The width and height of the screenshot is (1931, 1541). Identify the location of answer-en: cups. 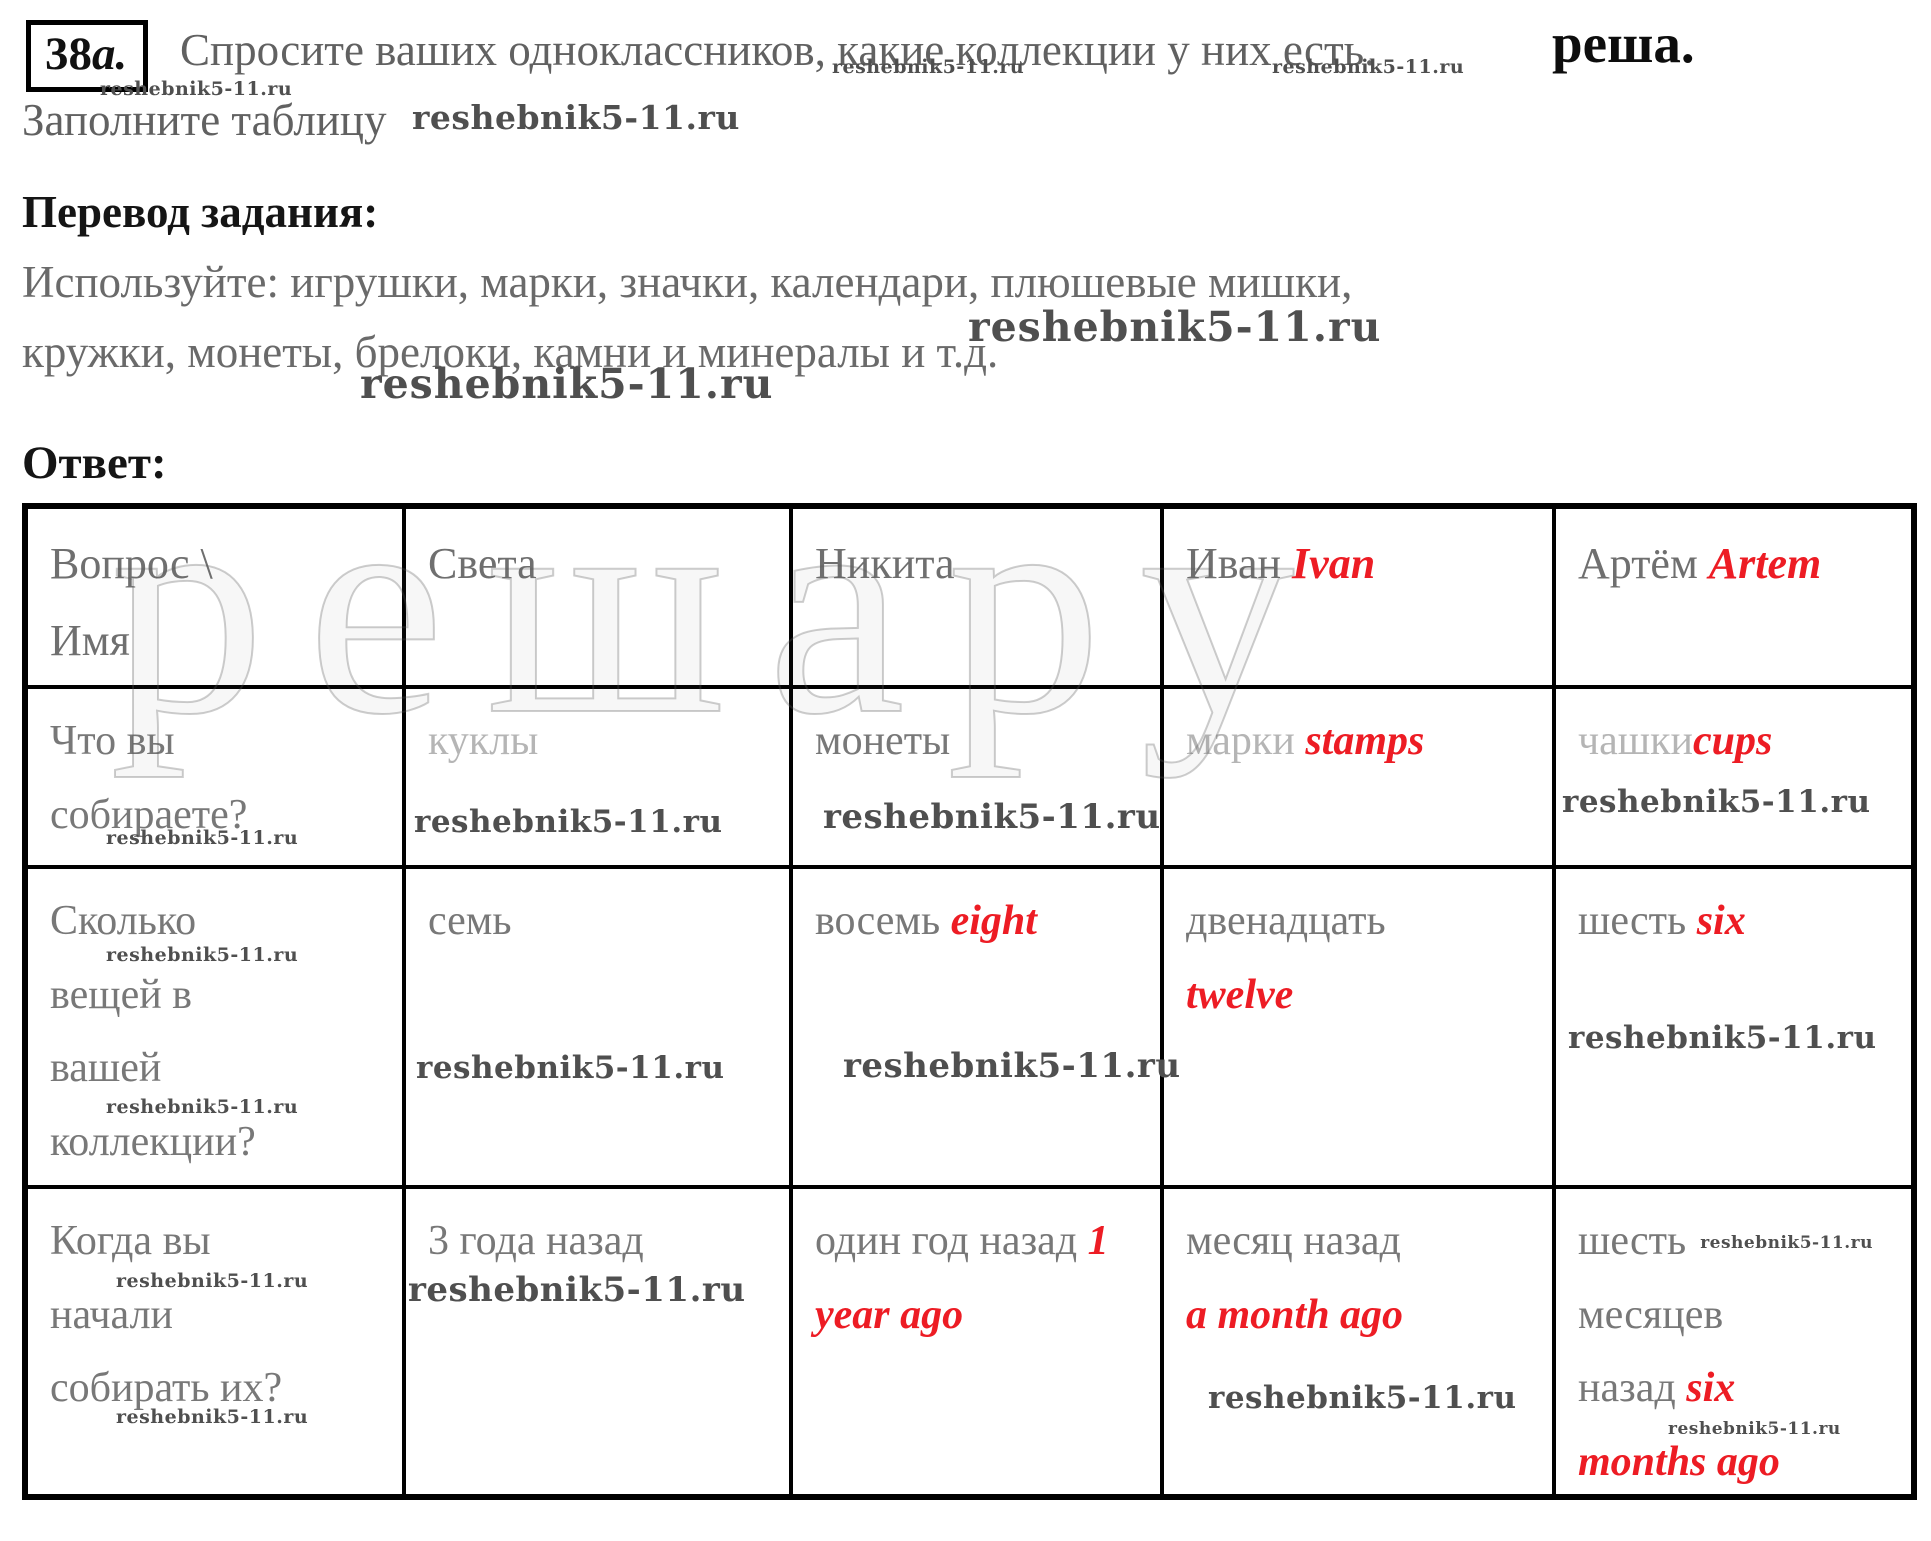
(1733, 741).